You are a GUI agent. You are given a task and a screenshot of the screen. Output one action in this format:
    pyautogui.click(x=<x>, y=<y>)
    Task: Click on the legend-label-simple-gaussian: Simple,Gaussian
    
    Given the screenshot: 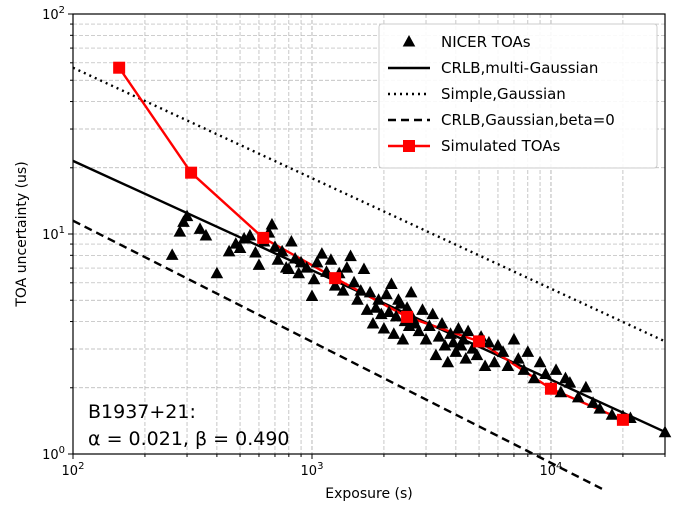 What is the action you would take?
    pyautogui.click(x=503, y=94)
    